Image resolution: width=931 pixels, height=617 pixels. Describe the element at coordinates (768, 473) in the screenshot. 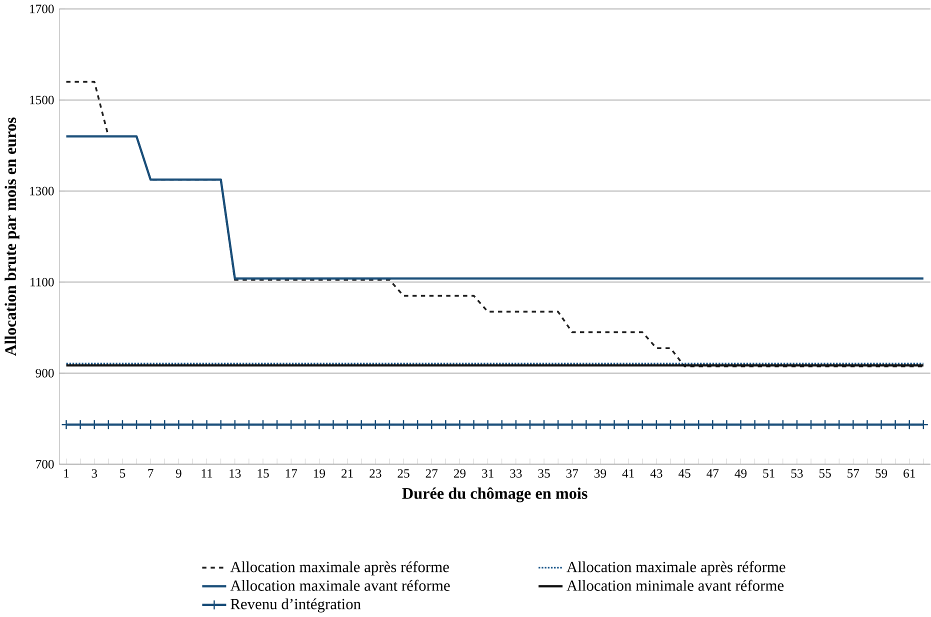

I see `x-tick-label: 51` at that location.